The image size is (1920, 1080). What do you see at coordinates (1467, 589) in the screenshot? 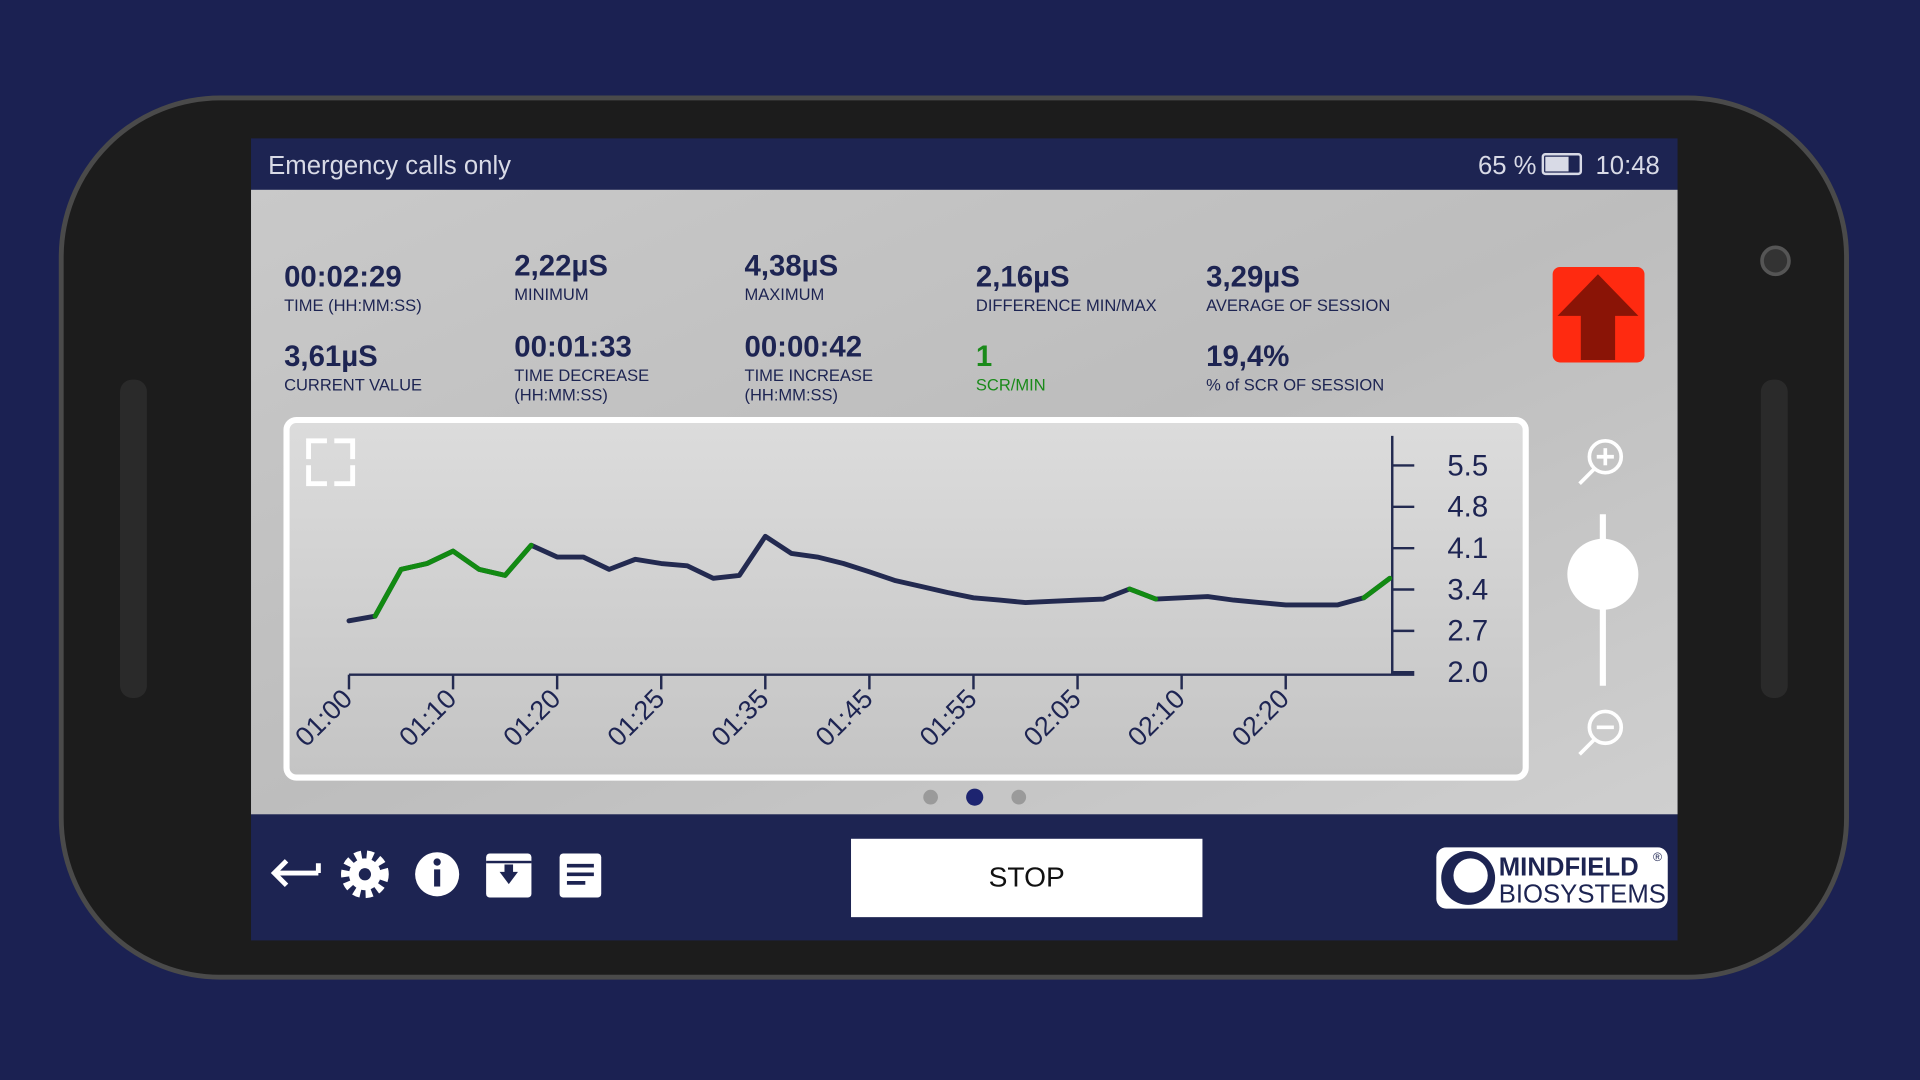
I see `y-tick-label: 3.4` at bounding box center [1467, 589].